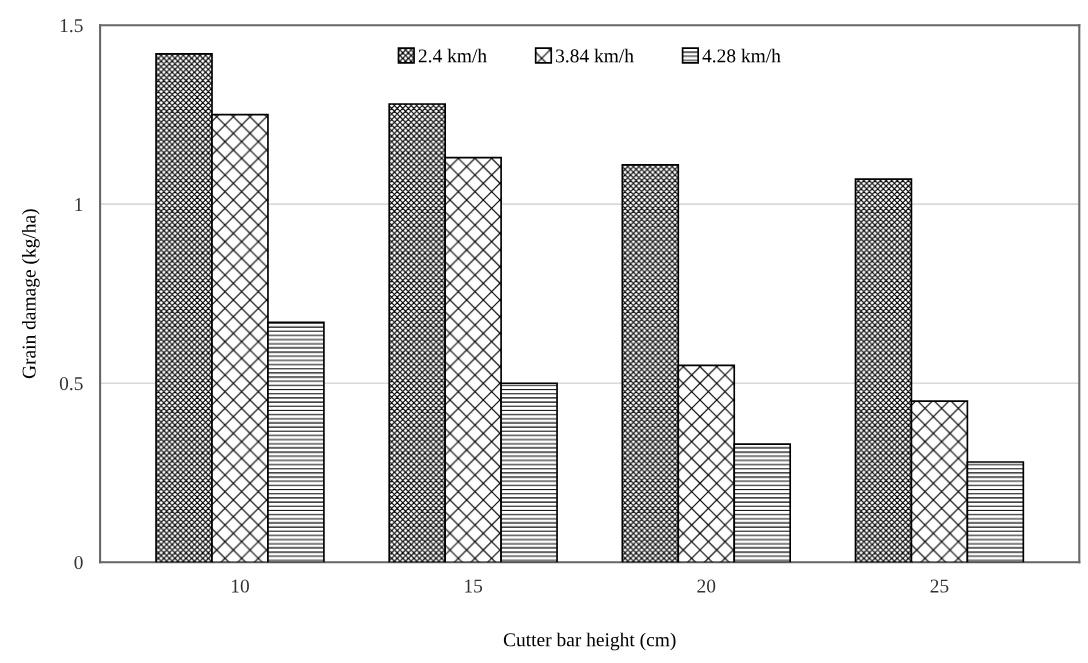 This screenshot has height=663, width=1088. What do you see at coordinates (71, 384) in the screenshot?
I see `y-tick-label: 0.5` at bounding box center [71, 384].